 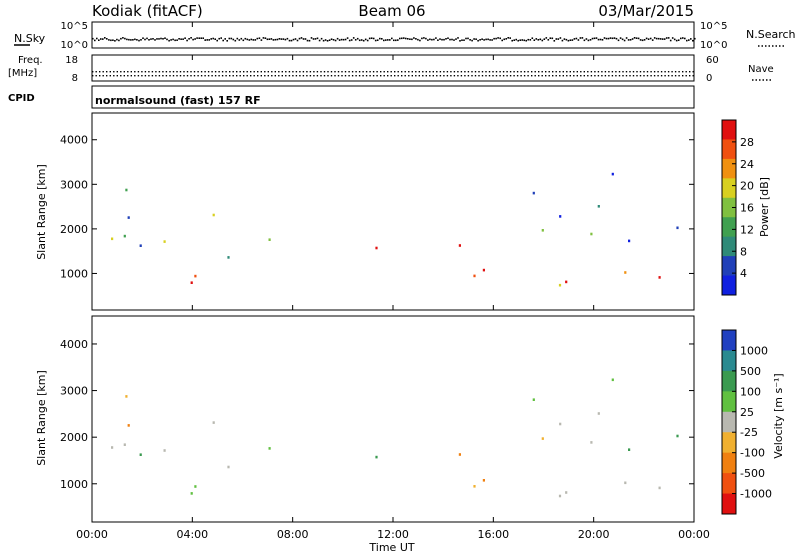 I want to click on velocity-ylabel: Slant Range [km], so click(x=41, y=418).